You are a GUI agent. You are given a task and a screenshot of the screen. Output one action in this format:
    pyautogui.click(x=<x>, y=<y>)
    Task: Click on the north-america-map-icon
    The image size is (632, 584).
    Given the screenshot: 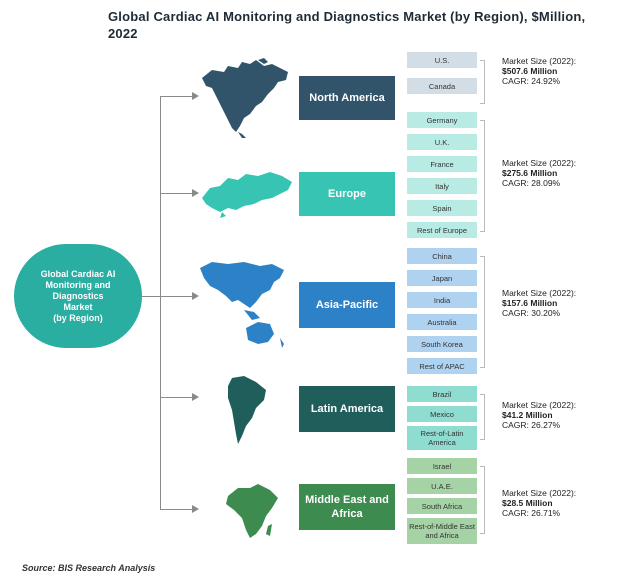 What is the action you would take?
    pyautogui.click(x=245, y=98)
    